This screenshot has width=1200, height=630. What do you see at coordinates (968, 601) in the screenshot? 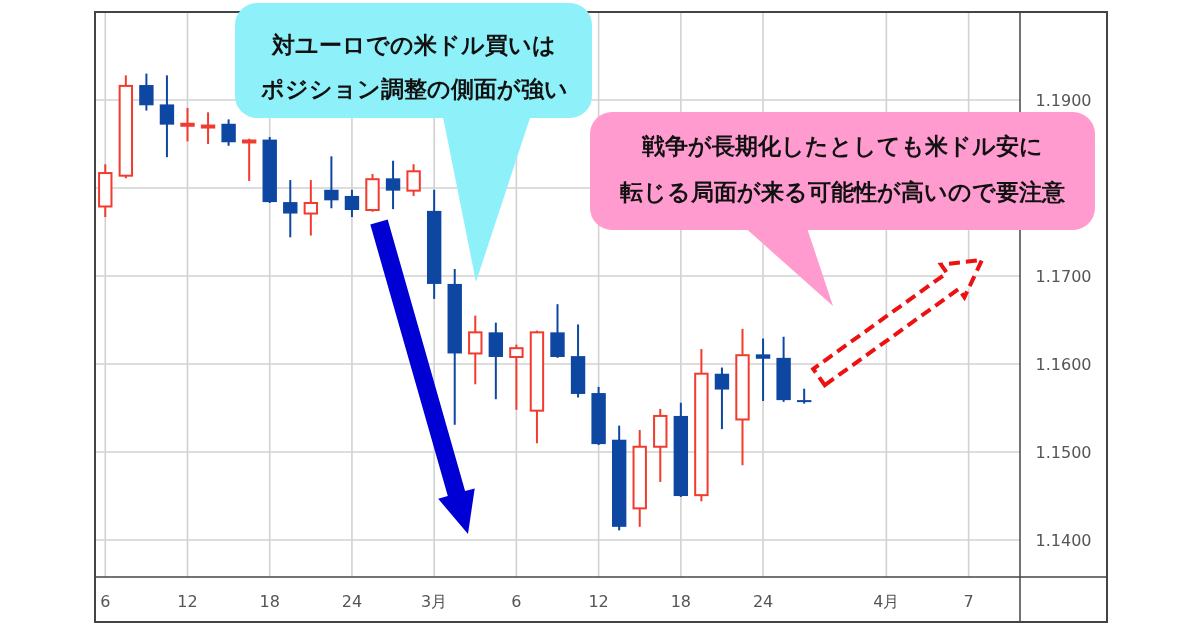
I see `x-tick-label: 7` at bounding box center [968, 601].